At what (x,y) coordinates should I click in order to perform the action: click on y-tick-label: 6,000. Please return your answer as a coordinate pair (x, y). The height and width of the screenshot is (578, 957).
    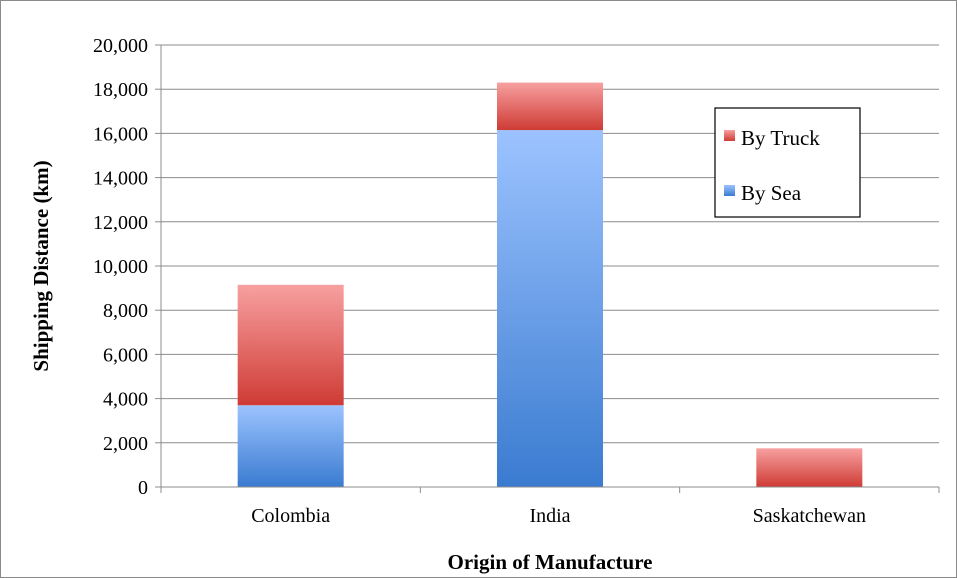
    Looking at the image, I should click on (125, 355).